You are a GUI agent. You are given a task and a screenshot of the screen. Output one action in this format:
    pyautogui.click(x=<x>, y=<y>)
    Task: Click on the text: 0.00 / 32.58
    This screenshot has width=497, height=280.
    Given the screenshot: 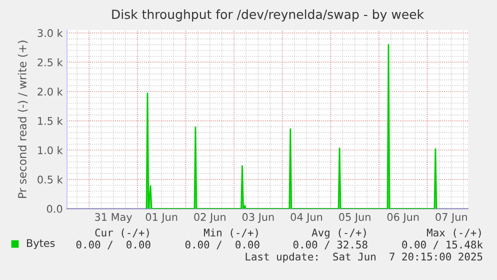 What is the action you would take?
    pyautogui.click(x=330, y=245)
    